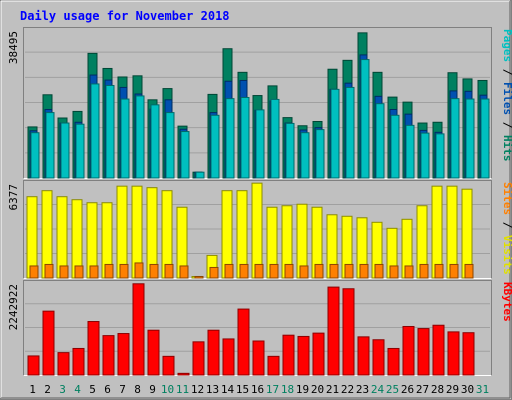 The height and width of the screenshot is (400, 512). Describe the element at coordinates (47, 389) in the screenshot. I see `x-tick-label-2: 2` at that location.